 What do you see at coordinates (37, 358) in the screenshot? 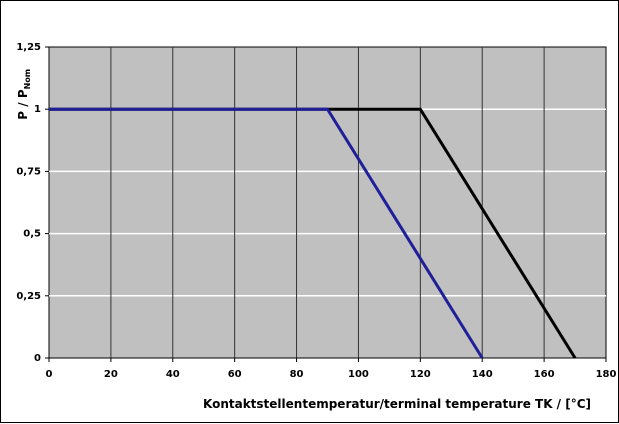
I see `y-tick-label: 0` at bounding box center [37, 358].